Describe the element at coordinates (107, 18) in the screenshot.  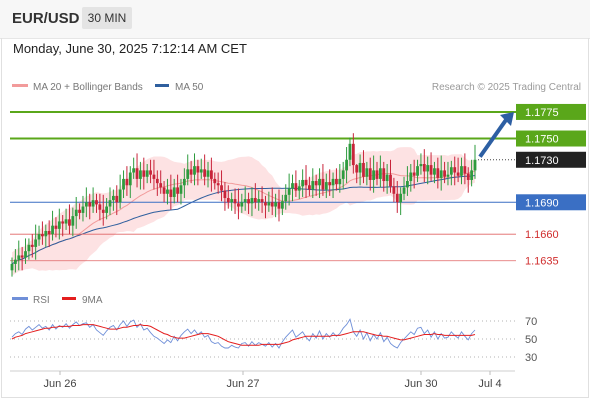
I see `timeframe-button: 30 MIN` at that location.